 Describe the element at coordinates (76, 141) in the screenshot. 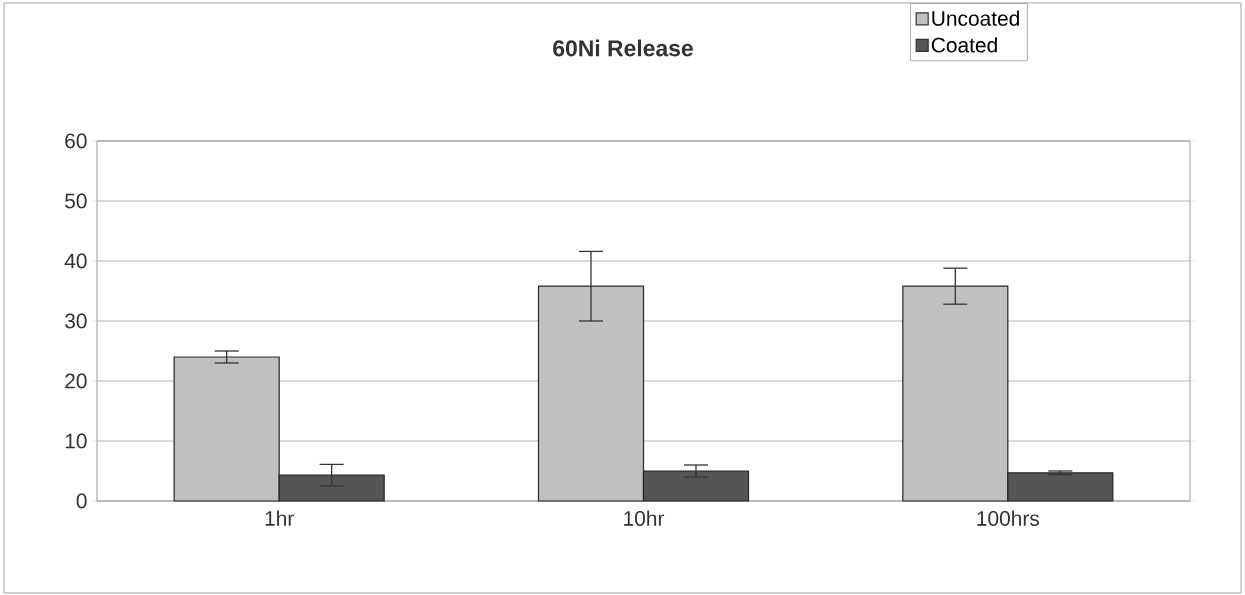

I see `y-tick-label: 60` at that location.